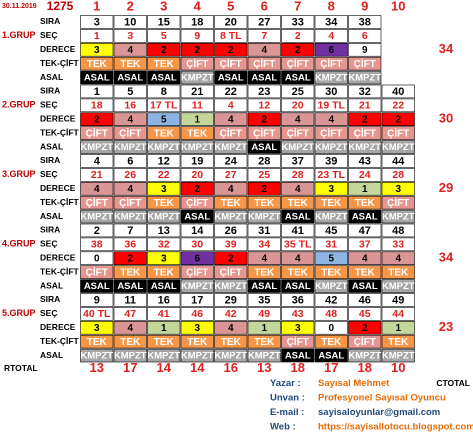 This screenshot has height=433, width=473. What do you see at coordinates (96, 6) in the screenshot?
I see `column-number: 1` at bounding box center [96, 6].